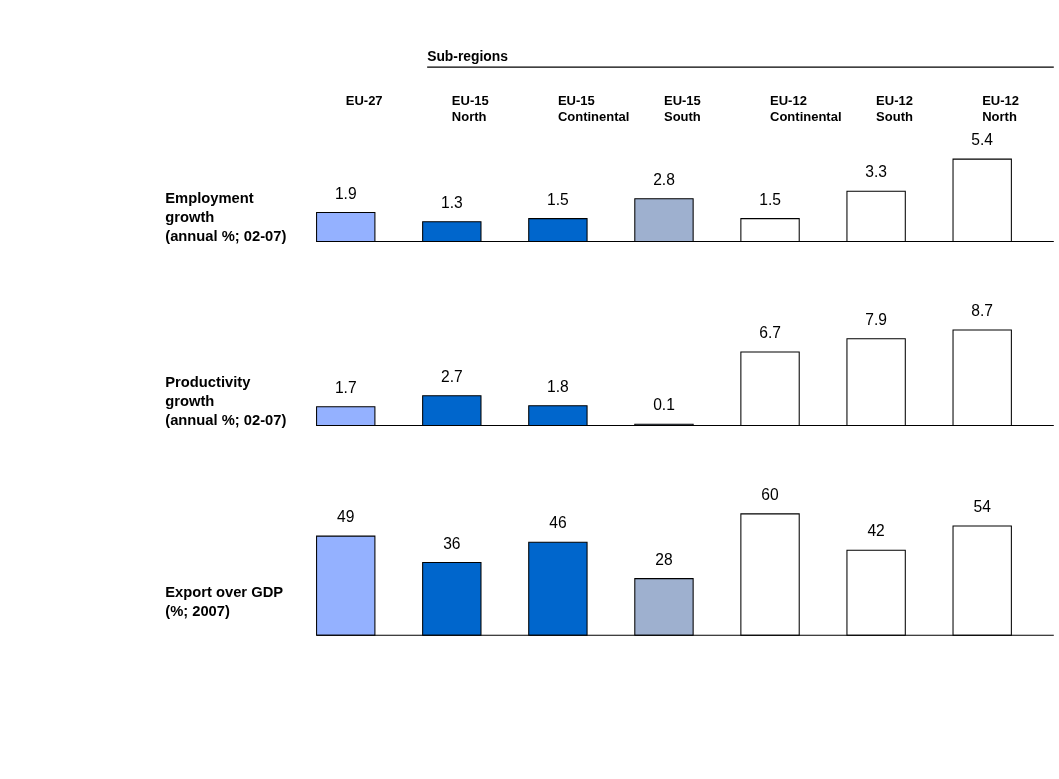  I want to click on x-tick-label: EU-12 North, so click(1001, 108).